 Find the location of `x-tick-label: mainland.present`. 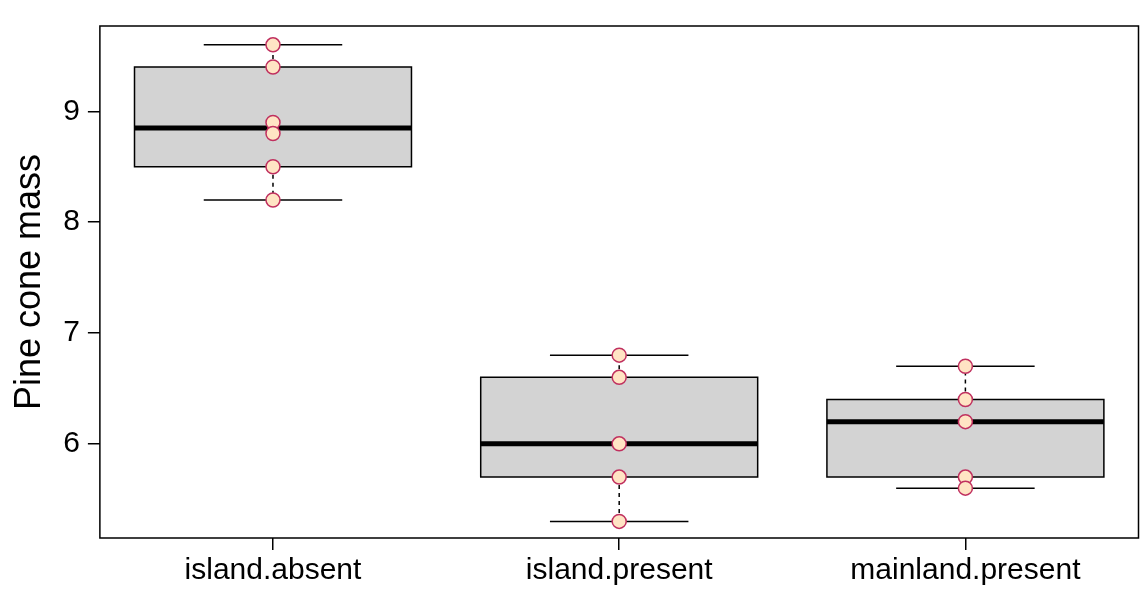

x-tick-label: mainland.present is located at coordinates (966, 569).